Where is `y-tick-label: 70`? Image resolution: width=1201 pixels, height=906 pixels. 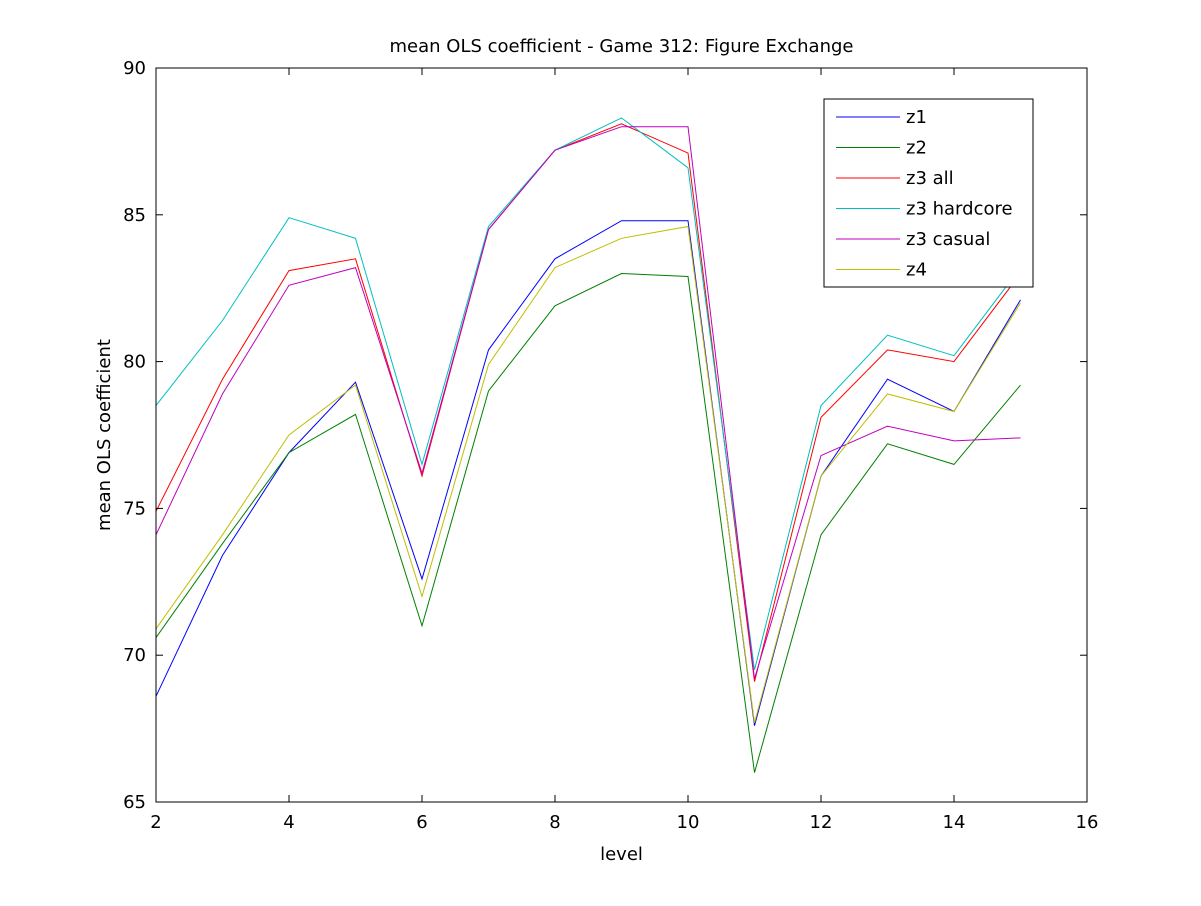
y-tick-label: 70 is located at coordinates (134, 655).